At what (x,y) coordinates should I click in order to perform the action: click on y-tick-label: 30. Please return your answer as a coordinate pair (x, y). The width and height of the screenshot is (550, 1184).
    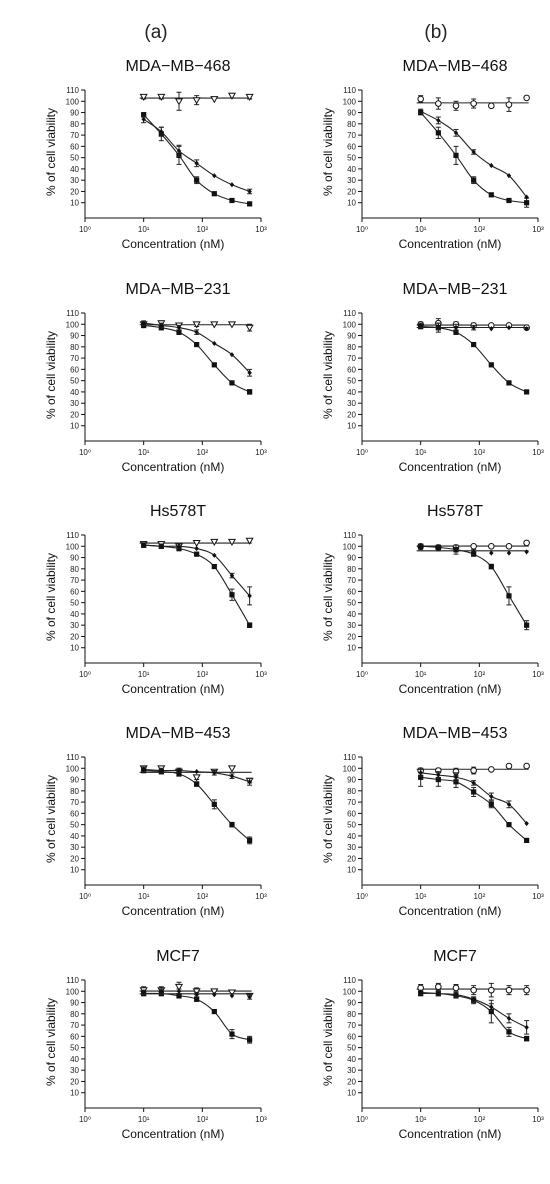
    Looking at the image, I should click on (74, 847).